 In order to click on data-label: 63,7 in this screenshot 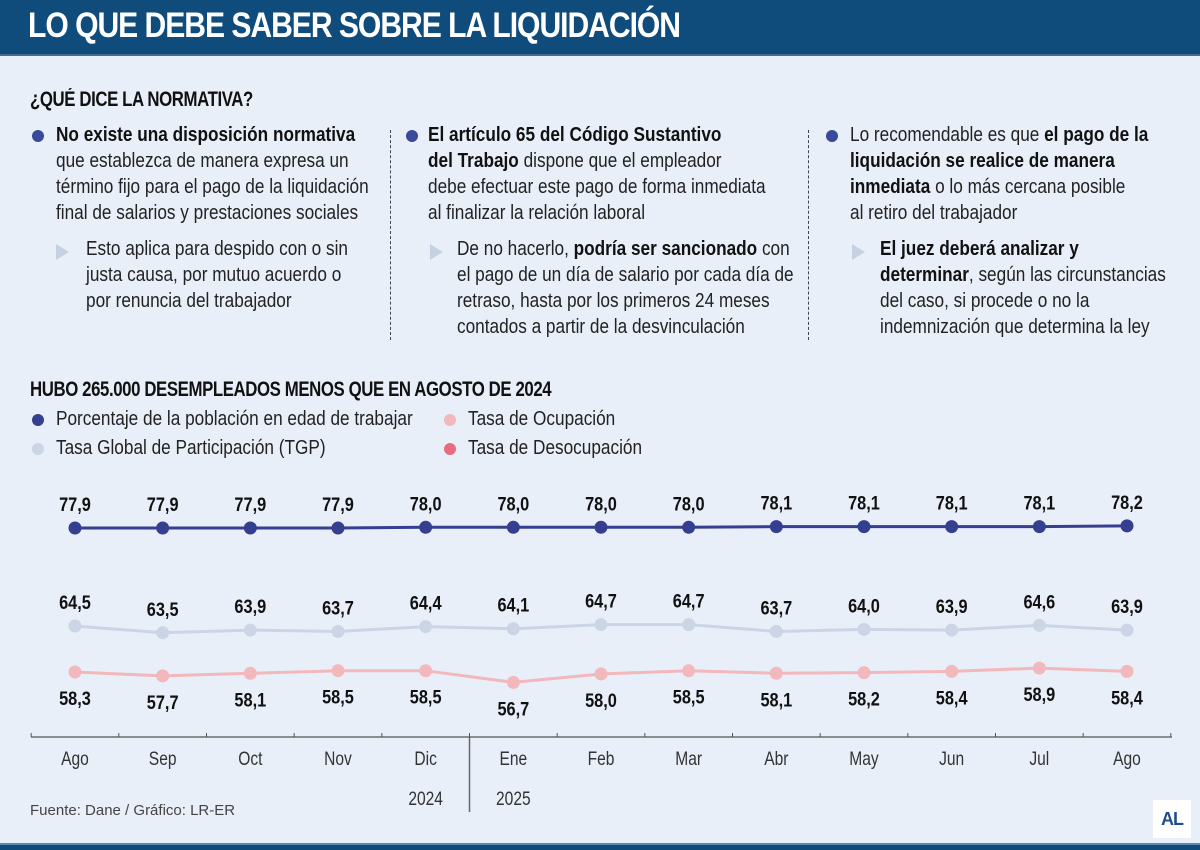, I will do `click(776, 607)`.